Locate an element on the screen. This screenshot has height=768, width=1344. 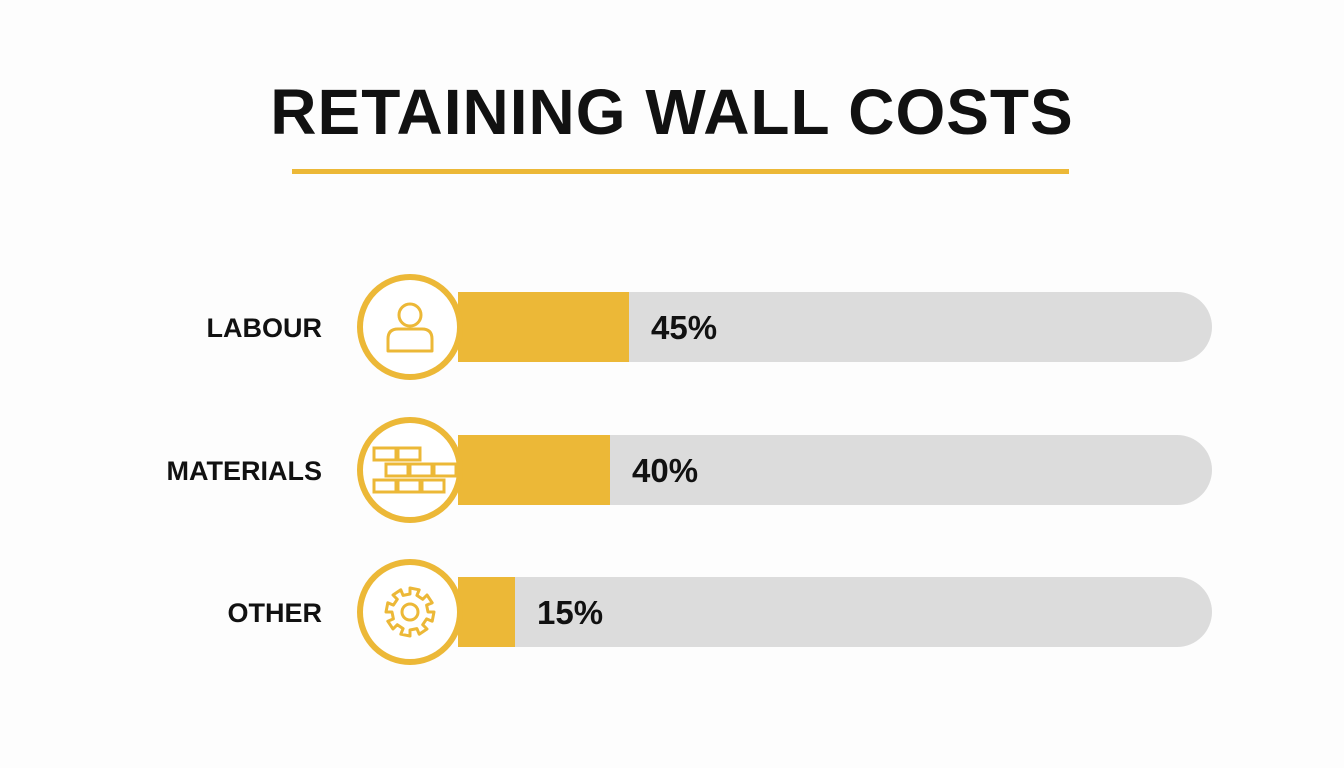
bar-row-labour: LABOUR 45% is located at coordinates (709, 327).